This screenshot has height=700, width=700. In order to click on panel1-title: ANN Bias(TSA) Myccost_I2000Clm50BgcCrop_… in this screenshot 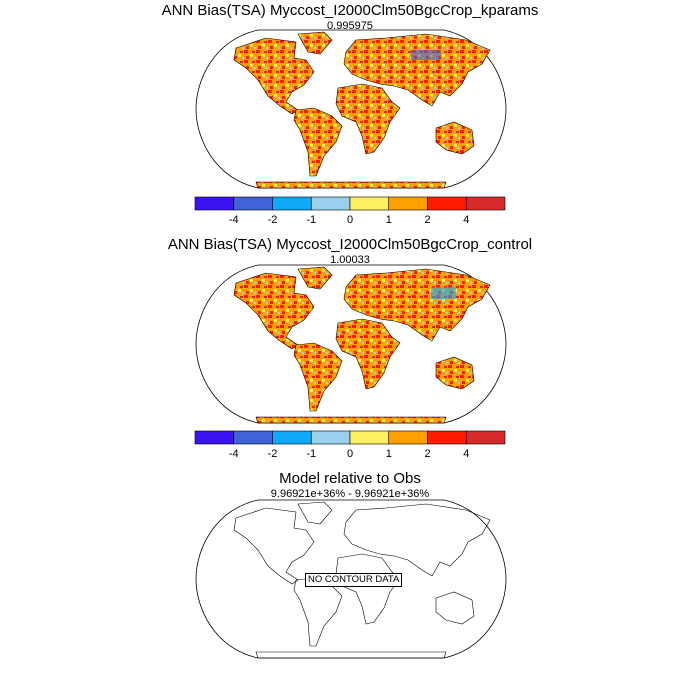, I will do `click(350, 10)`.